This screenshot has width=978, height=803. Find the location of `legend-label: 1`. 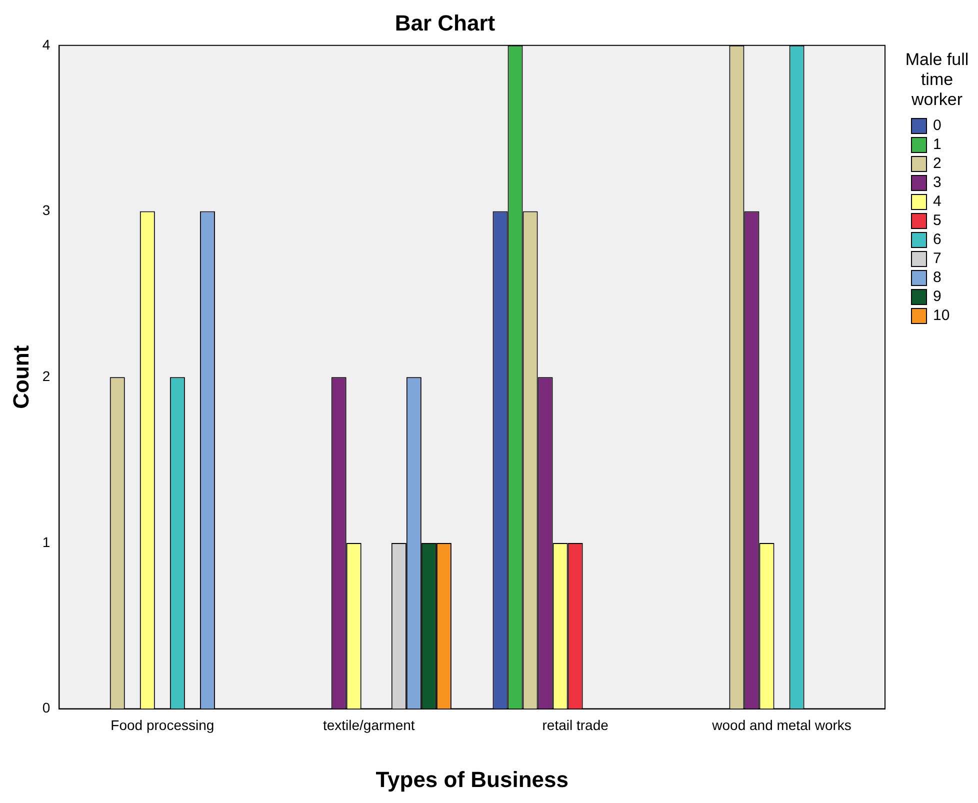

legend-label: 1 is located at coordinates (937, 144).